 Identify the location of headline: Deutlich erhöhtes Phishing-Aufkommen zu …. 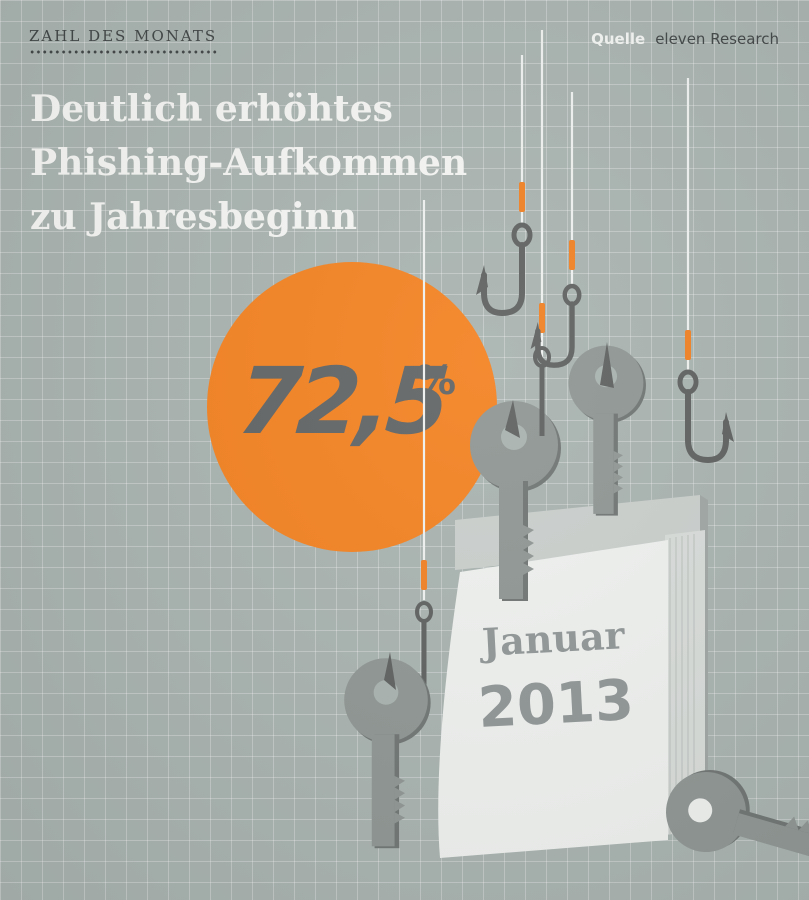
(248, 163).